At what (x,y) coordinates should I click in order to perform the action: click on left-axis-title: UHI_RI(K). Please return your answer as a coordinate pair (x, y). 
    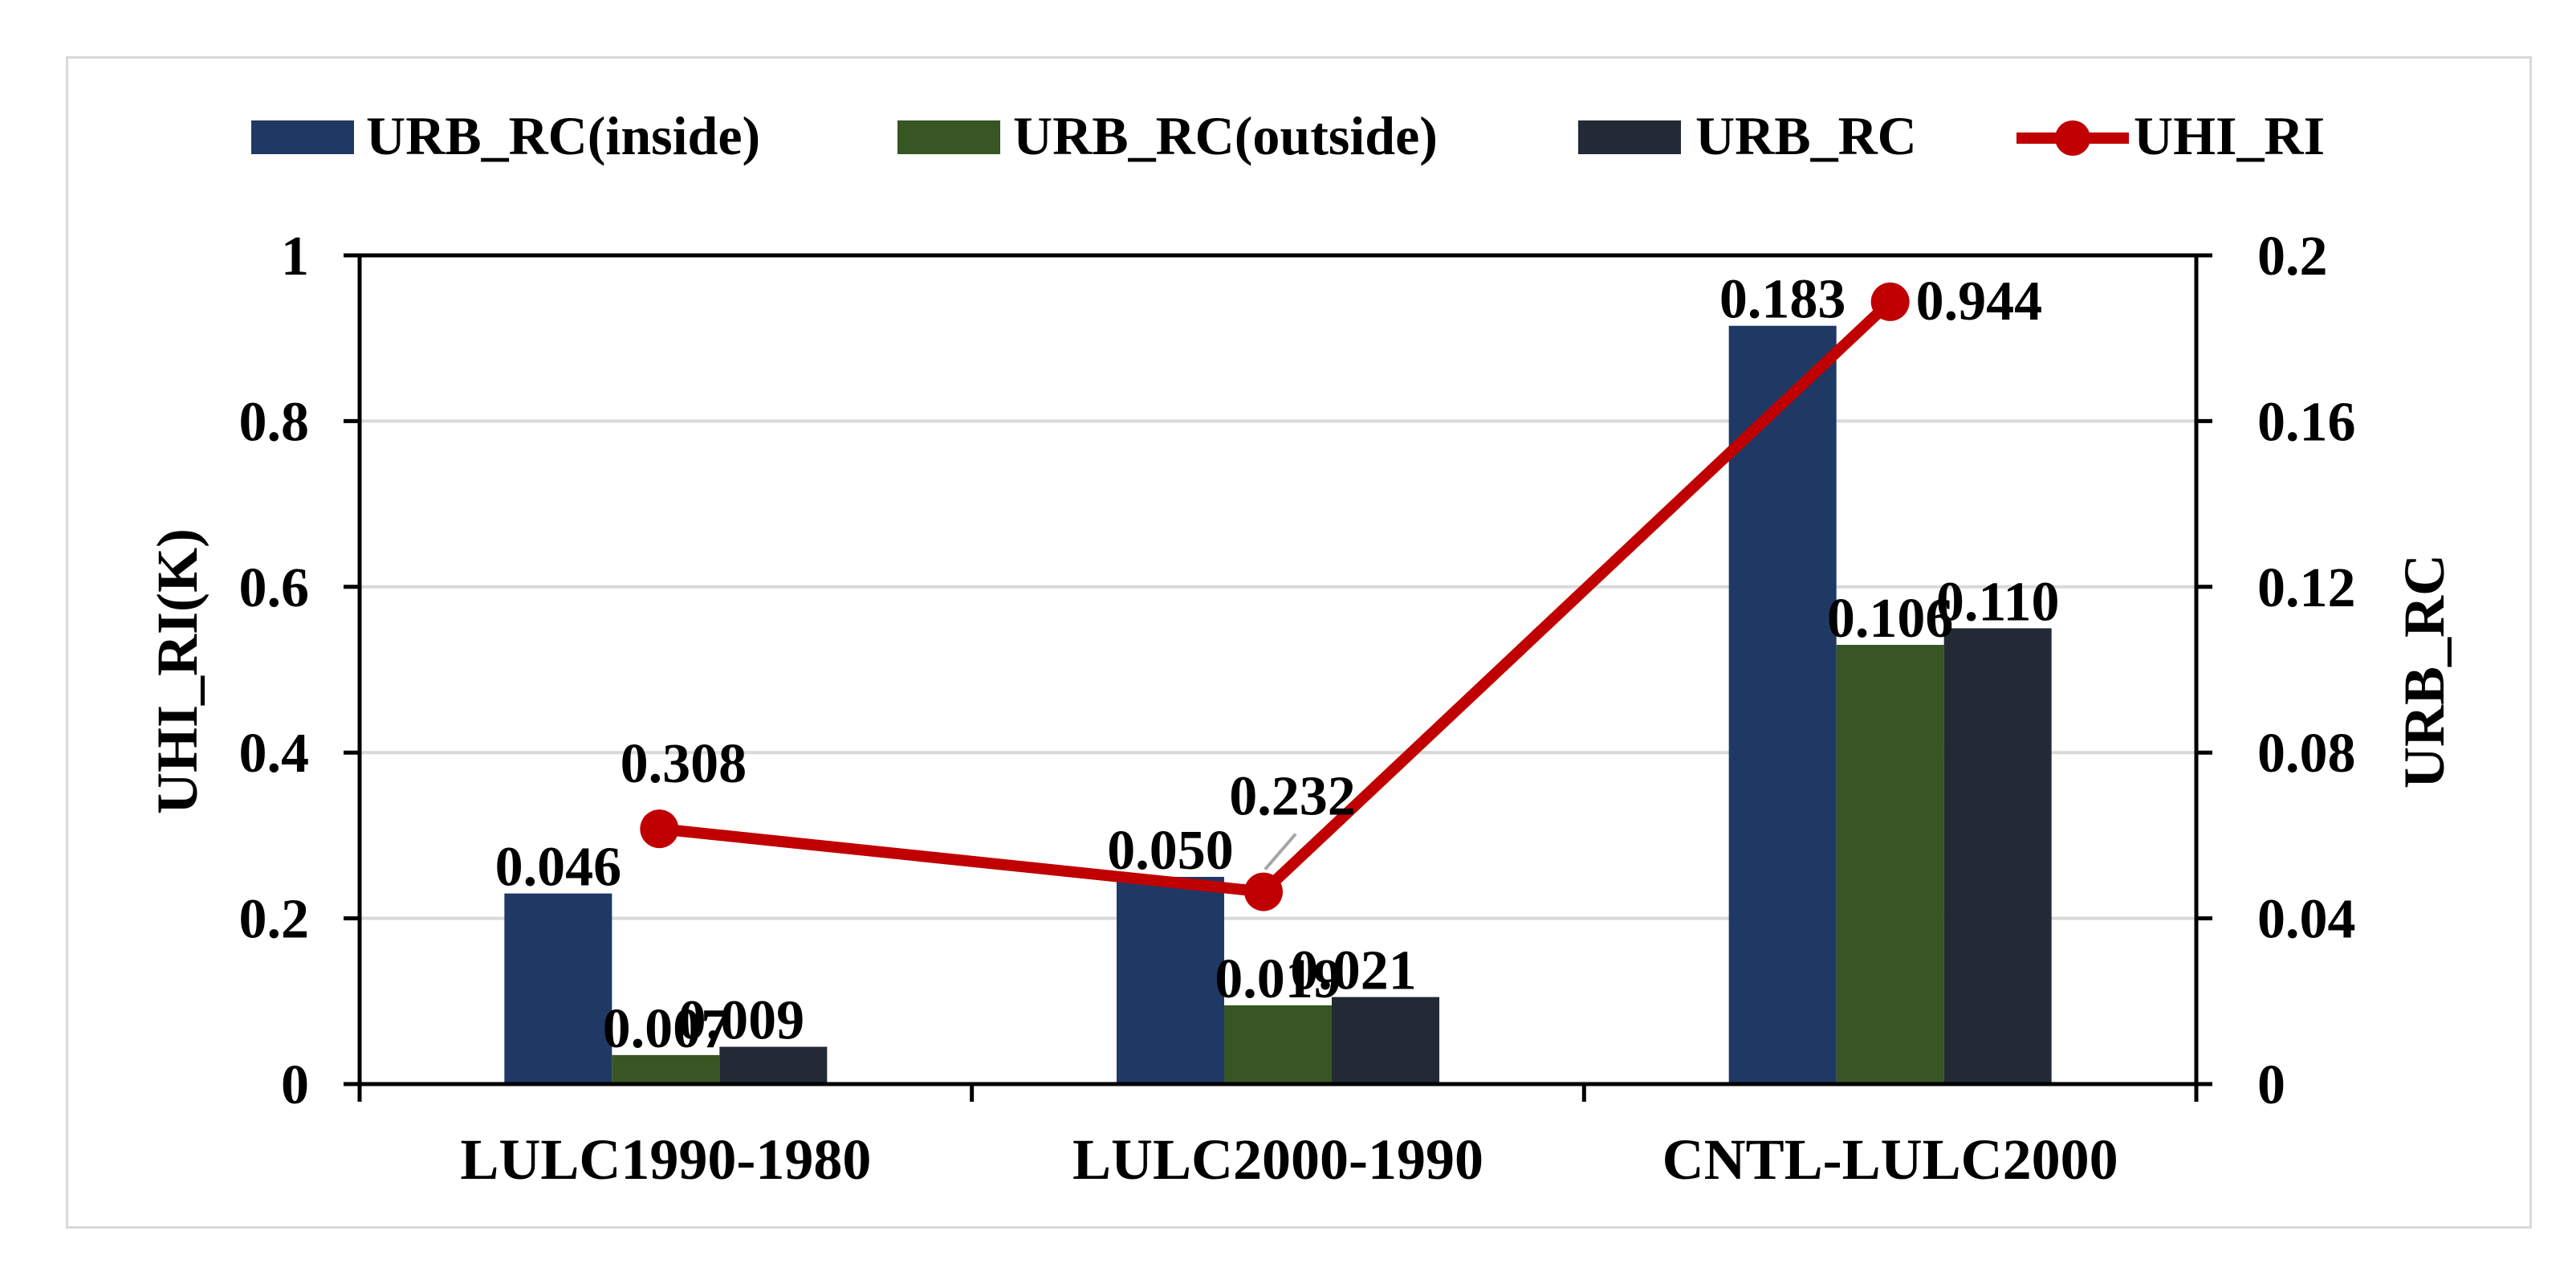
    Looking at the image, I should click on (177, 671).